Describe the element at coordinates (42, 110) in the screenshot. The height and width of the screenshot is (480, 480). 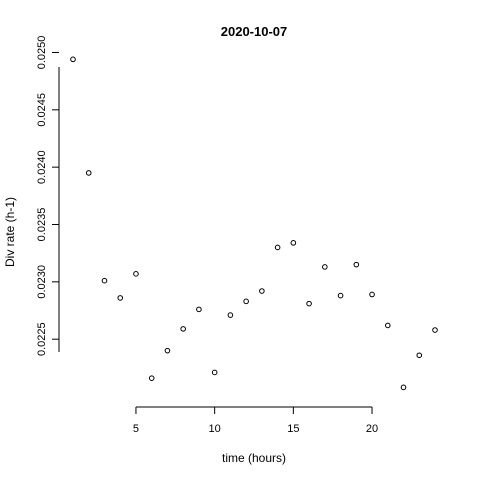
I see `y-tick-label: 0.0245` at that location.